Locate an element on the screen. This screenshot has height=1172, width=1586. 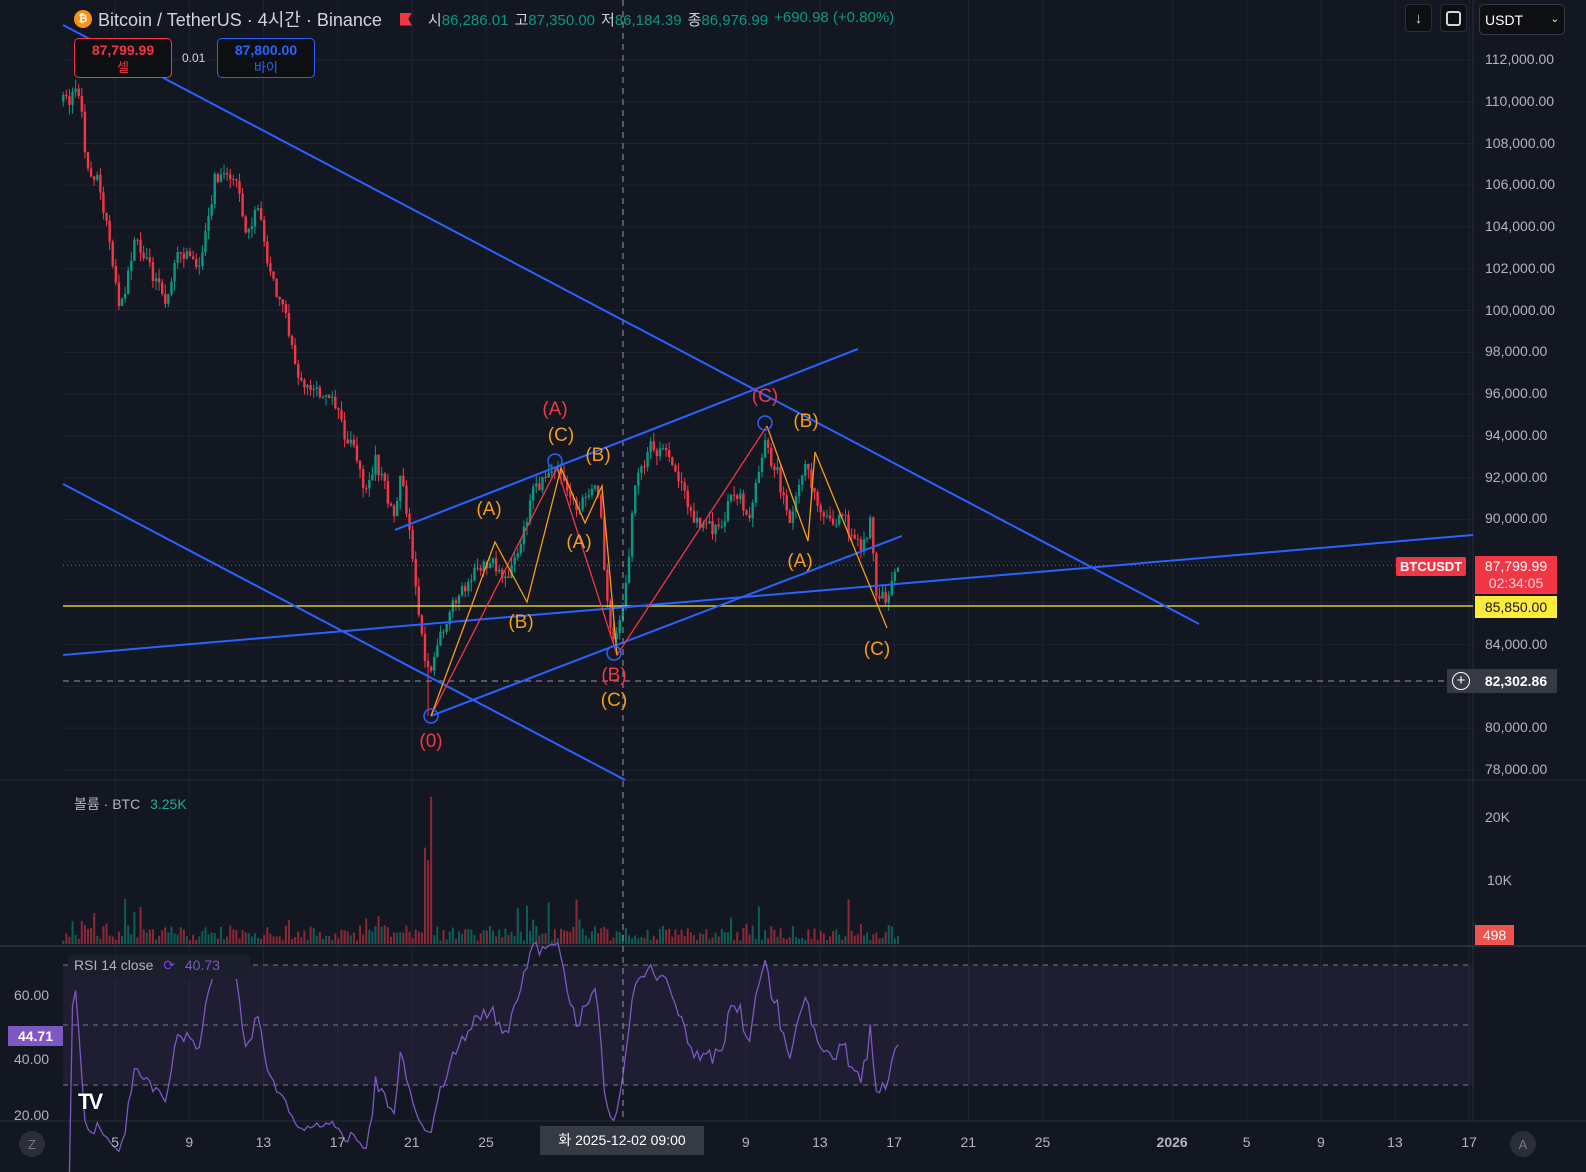
refresh-icon: ⟳ is located at coordinates (169, 965).